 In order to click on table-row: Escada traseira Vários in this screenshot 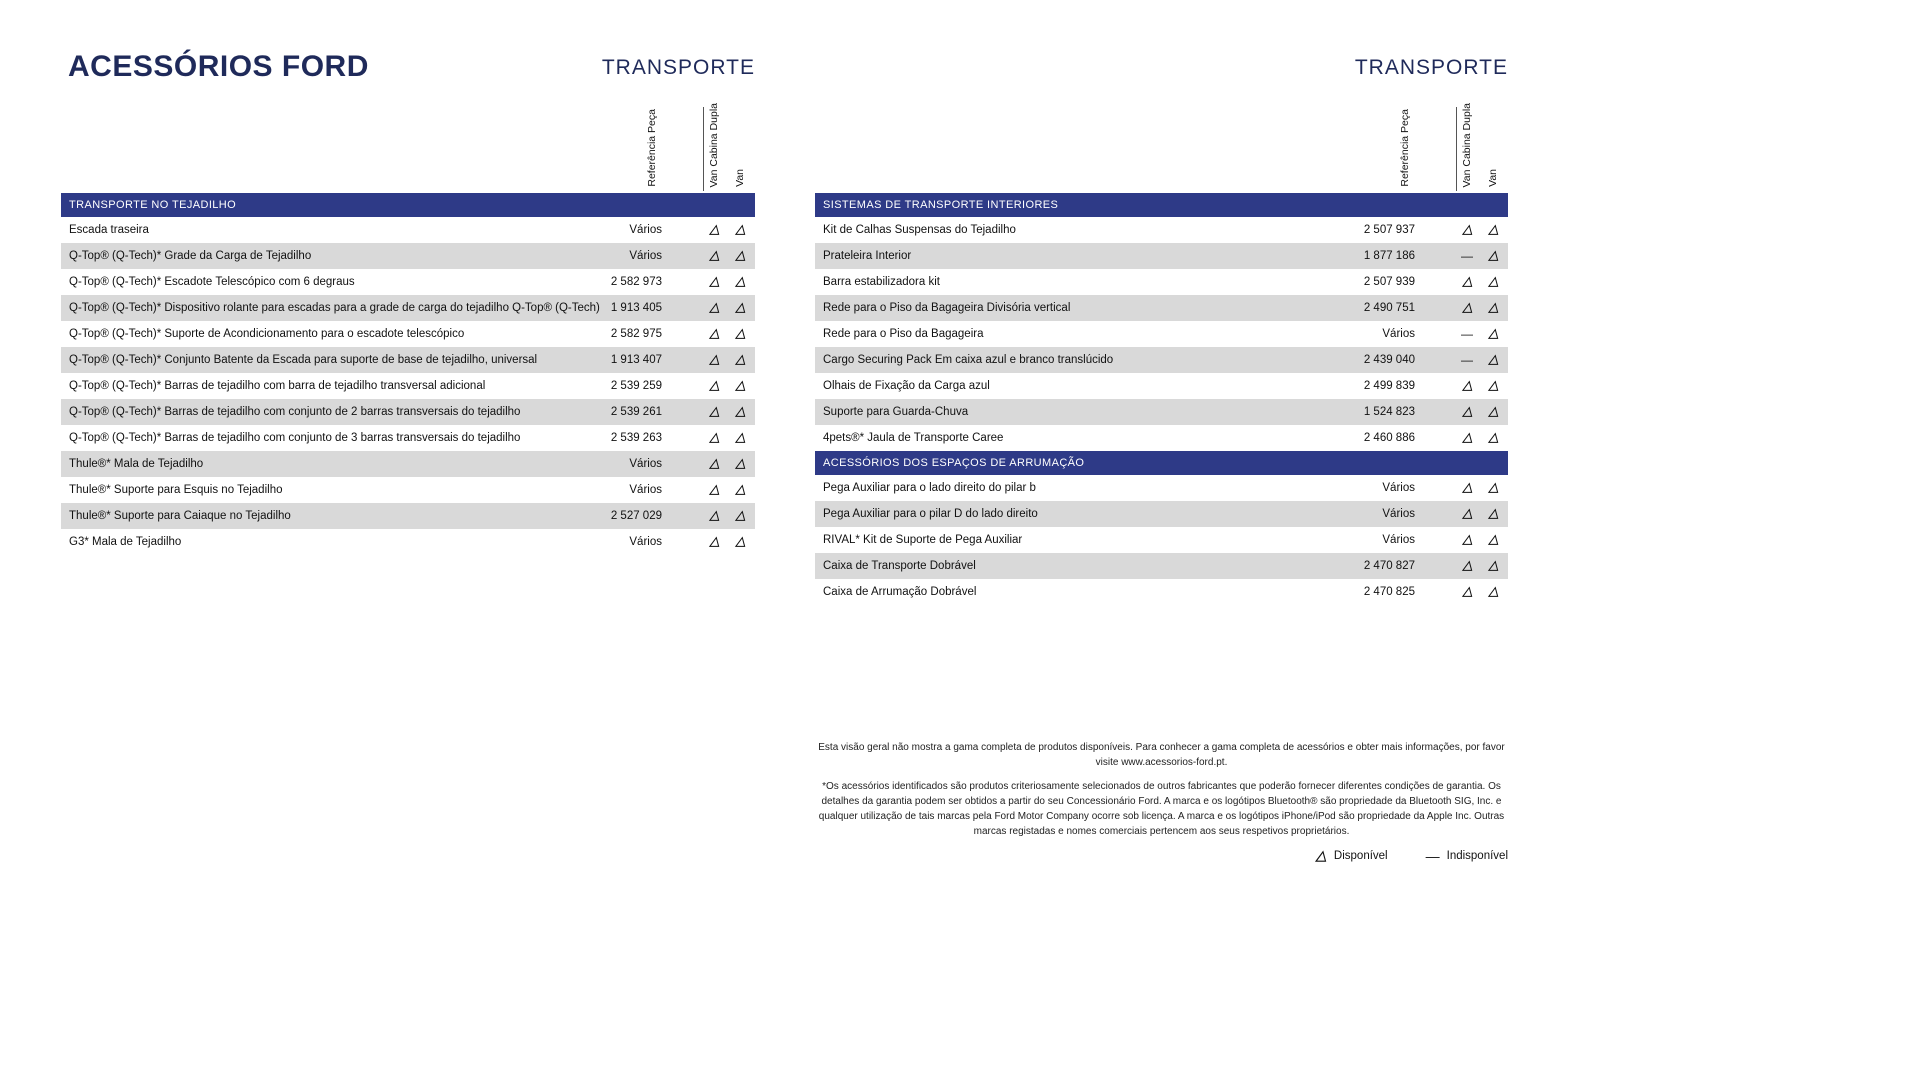, I will do `click(408, 230)`.